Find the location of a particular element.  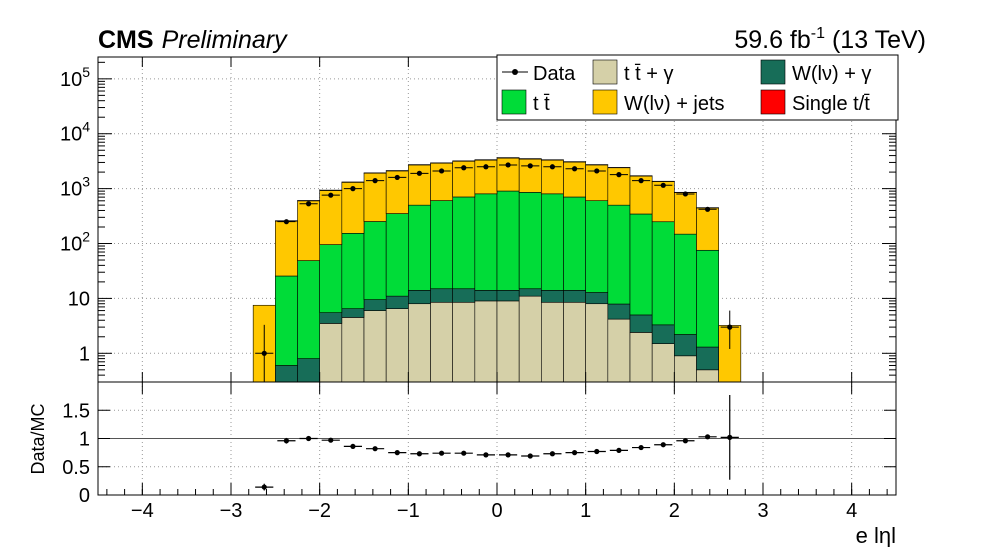

x-tick-label: −1 is located at coordinates (408, 511).